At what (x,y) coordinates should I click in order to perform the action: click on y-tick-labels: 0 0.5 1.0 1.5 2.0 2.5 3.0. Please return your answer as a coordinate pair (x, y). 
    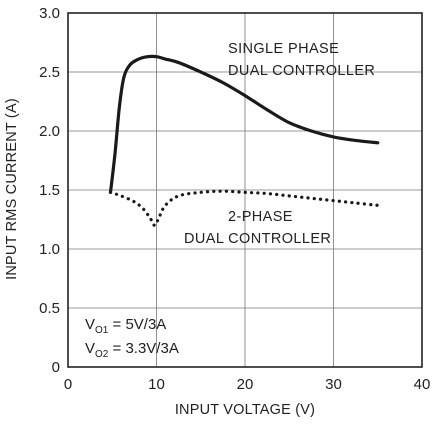
    Looking at the image, I should click on (49, 190).